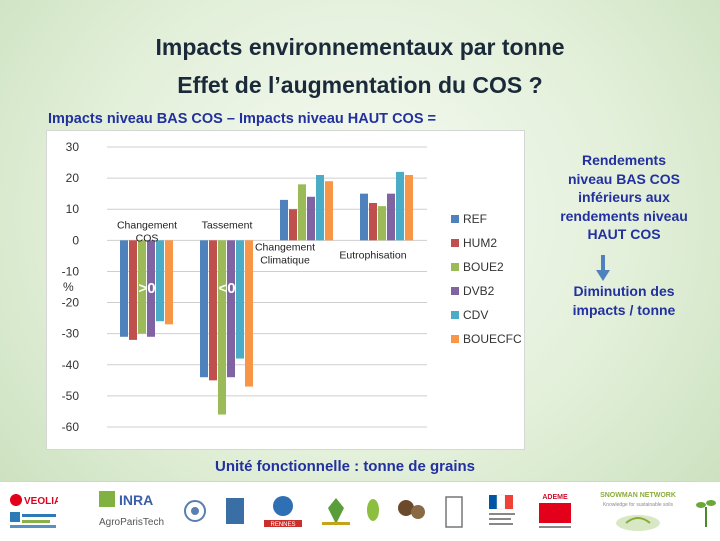 The height and width of the screenshot is (541, 720). What do you see at coordinates (73, 178) in the screenshot?
I see `y-tick-label: 20` at bounding box center [73, 178].